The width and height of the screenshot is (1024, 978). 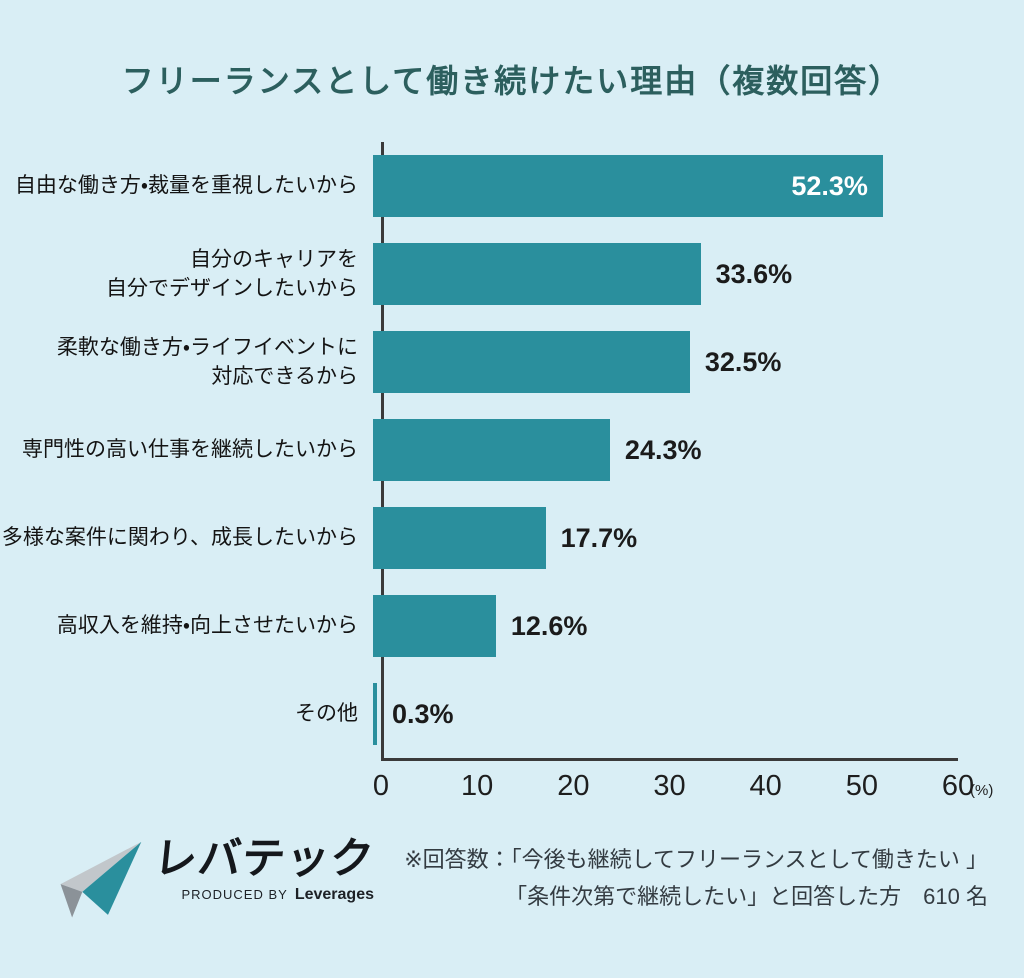 I want to click on x-tick-label: 60, so click(x=958, y=786).